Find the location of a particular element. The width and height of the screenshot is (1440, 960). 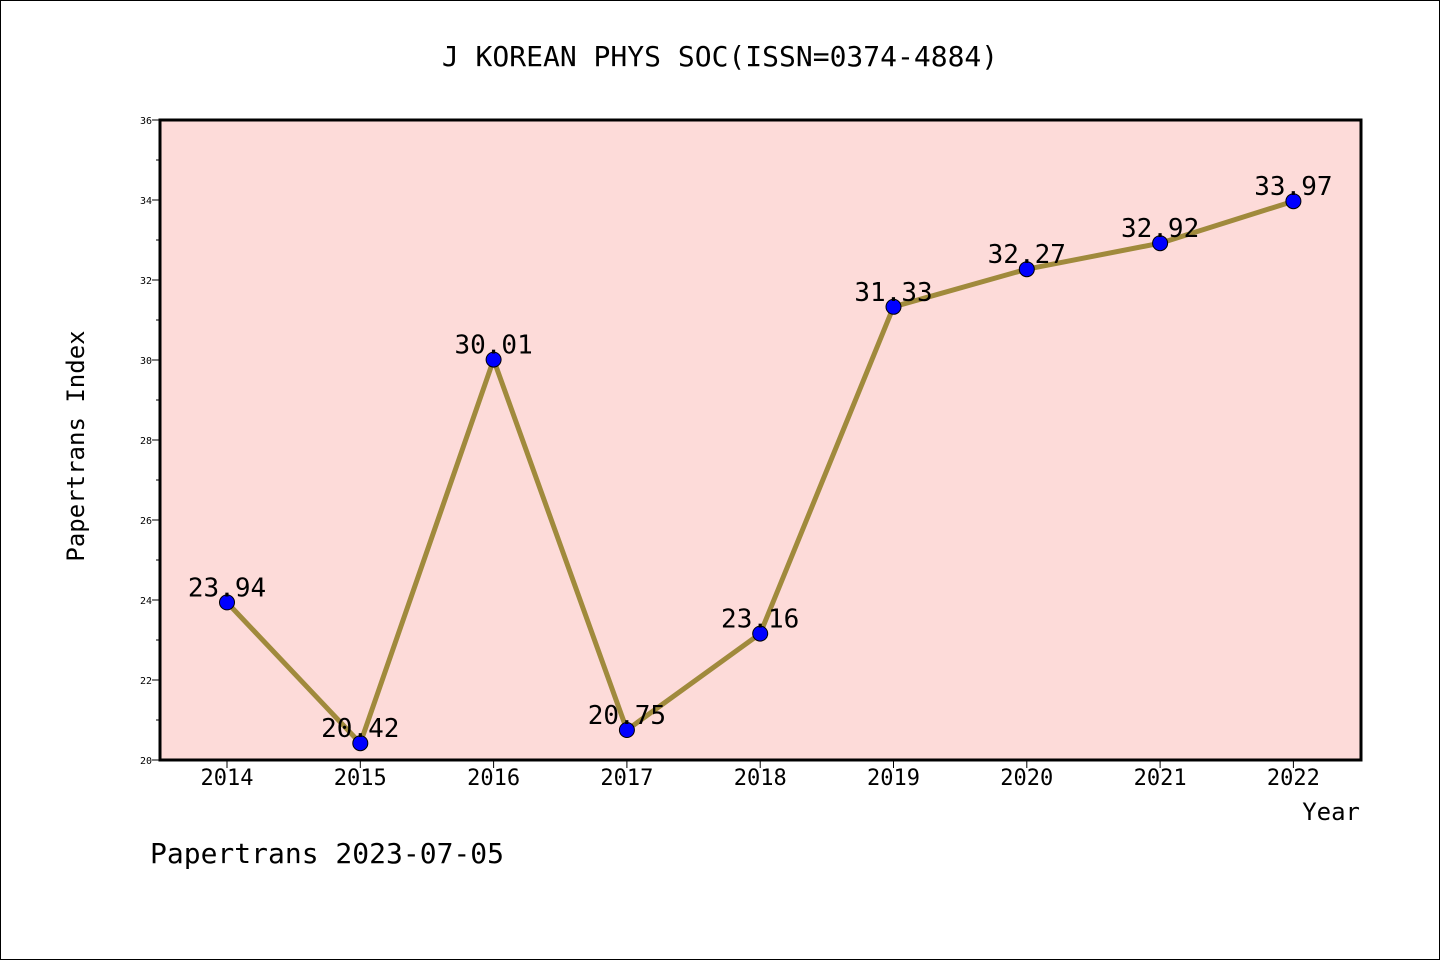

x-tick-label: 2015 is located at coordinates (360, 778).